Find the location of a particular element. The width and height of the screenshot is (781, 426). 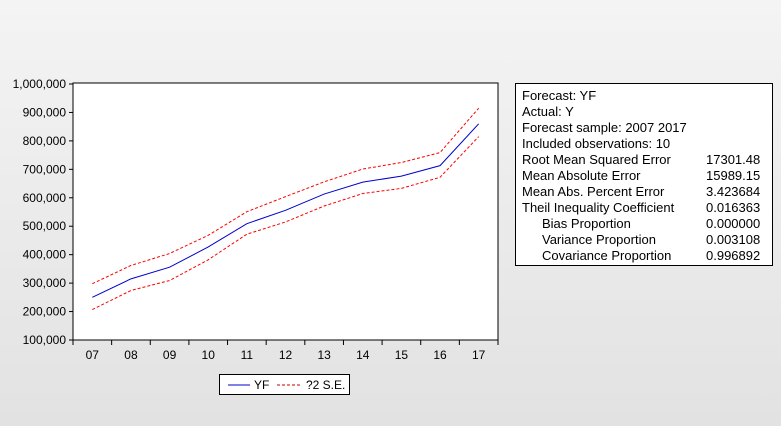

legend-yf-label: YF is located at coordinates (262, 385).